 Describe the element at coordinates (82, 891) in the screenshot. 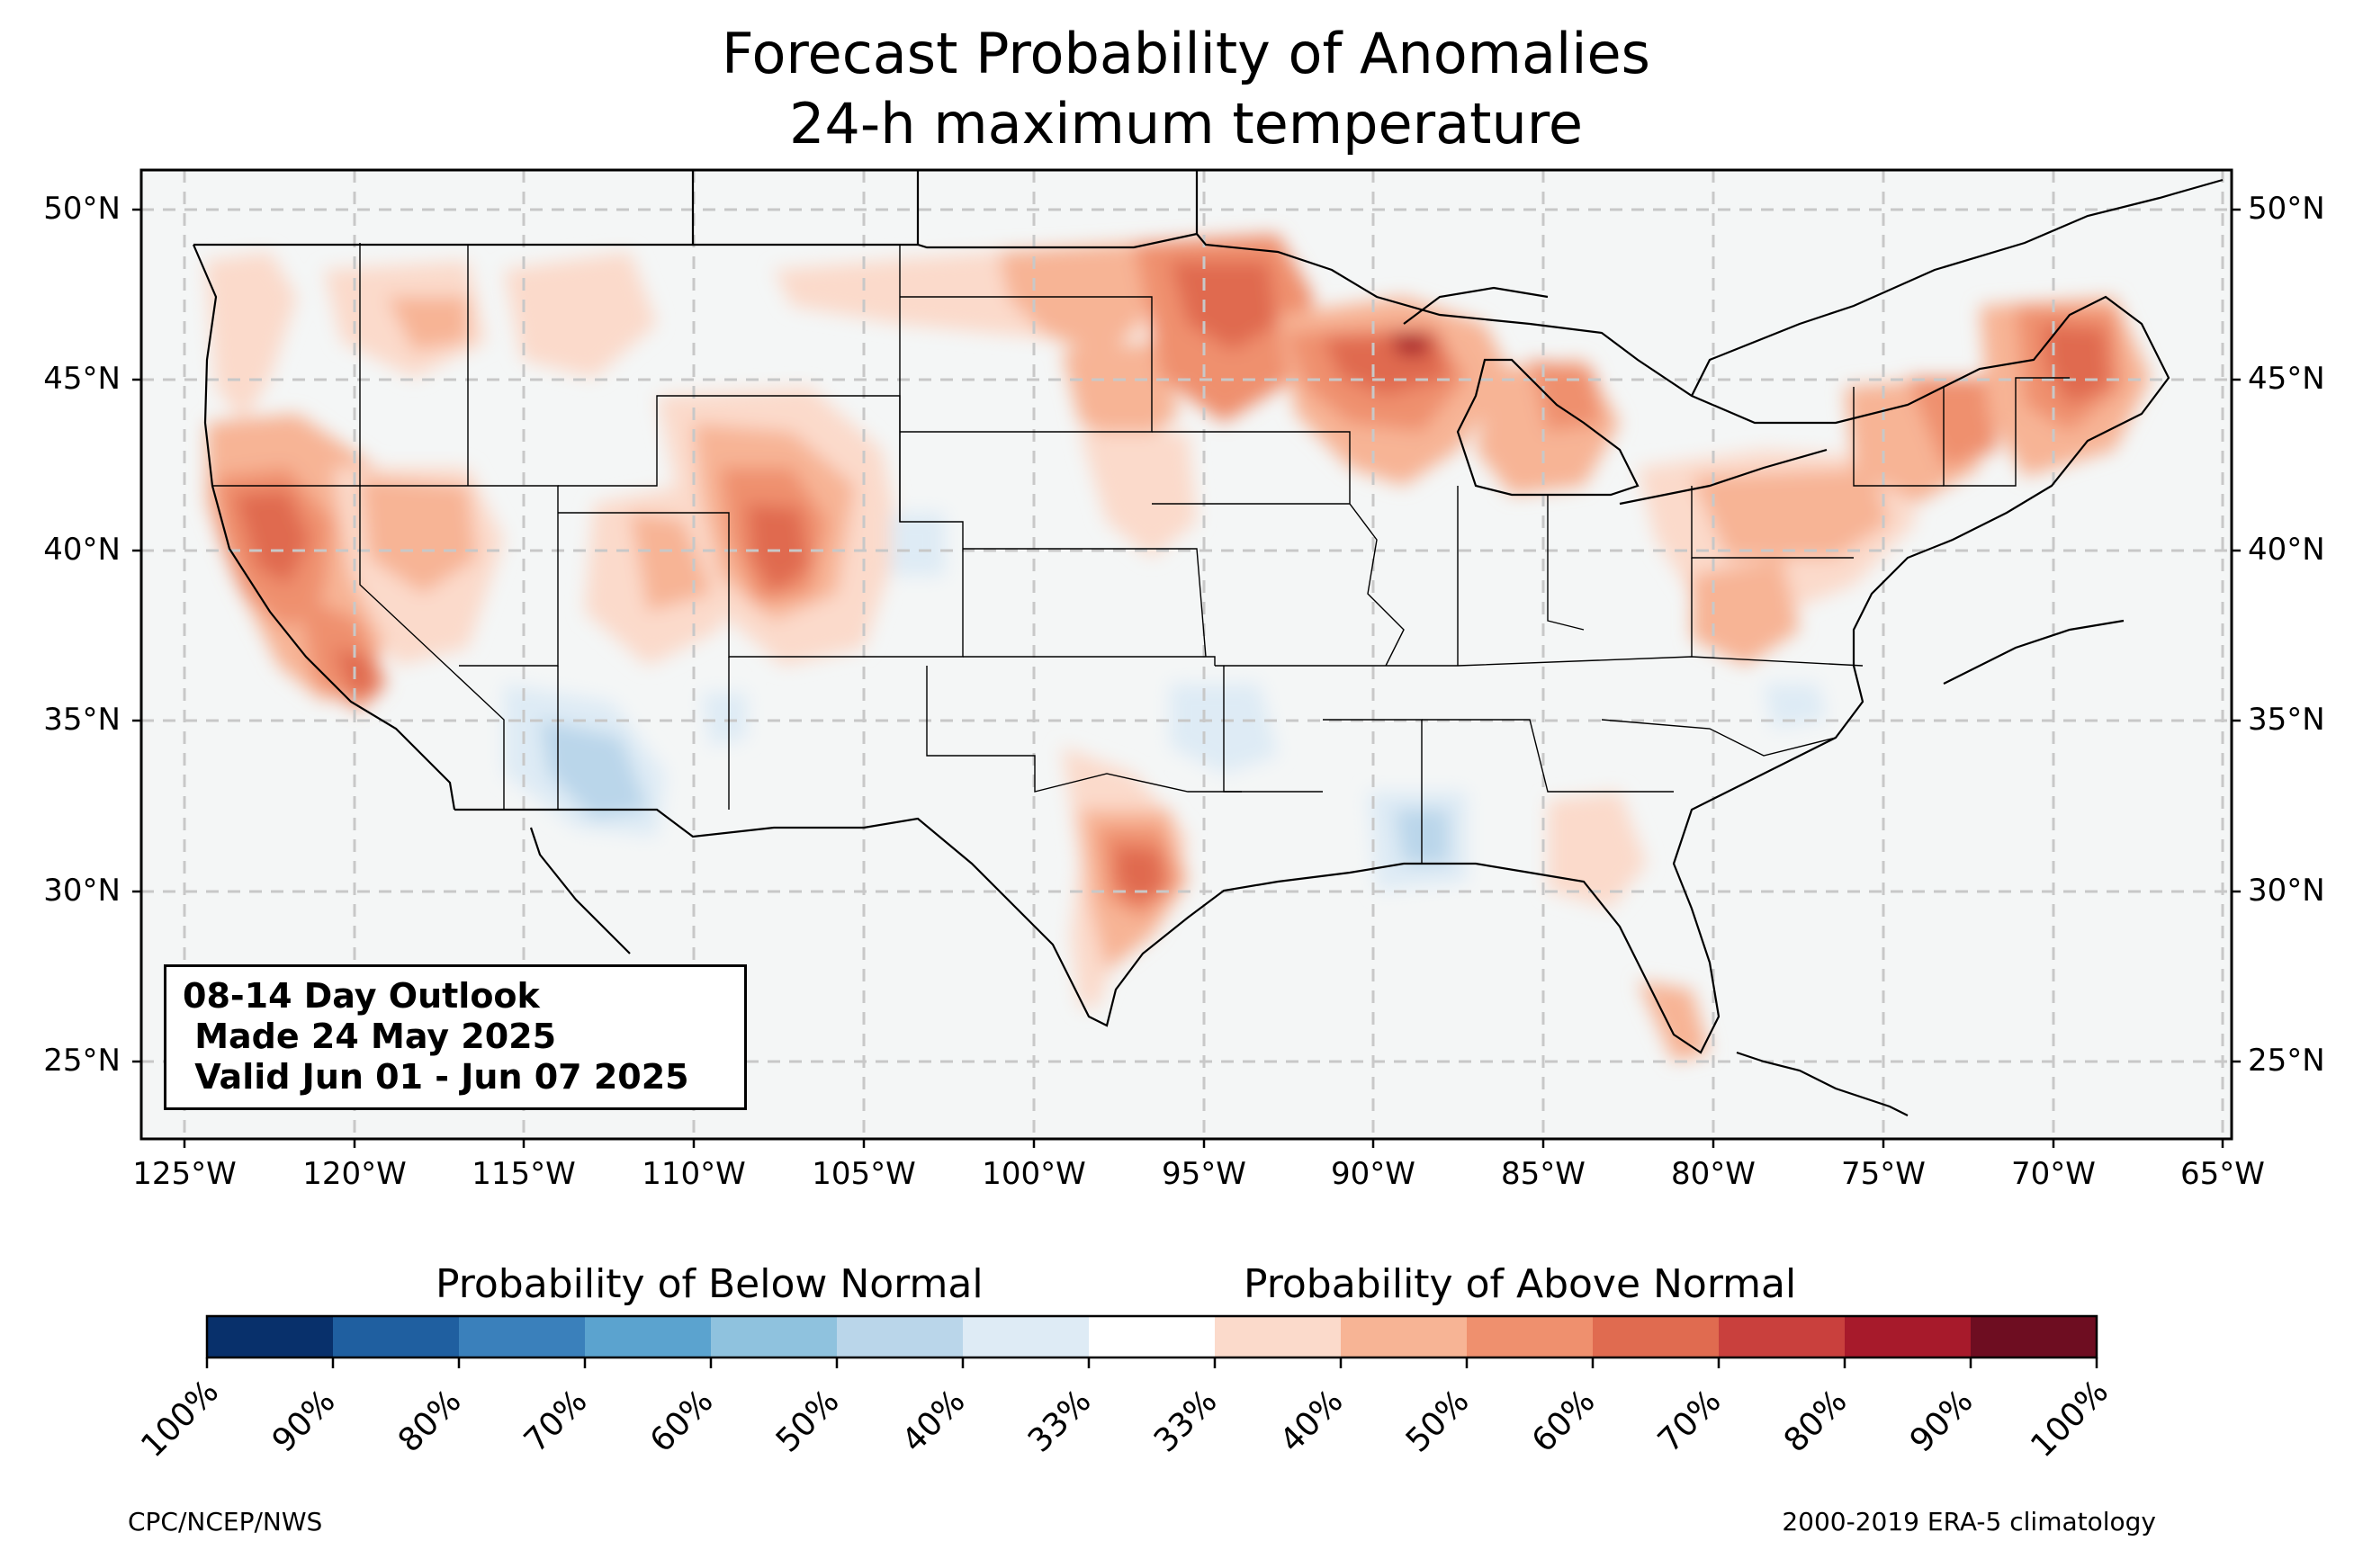

I see `lat-label-left: 30°N` at that location.